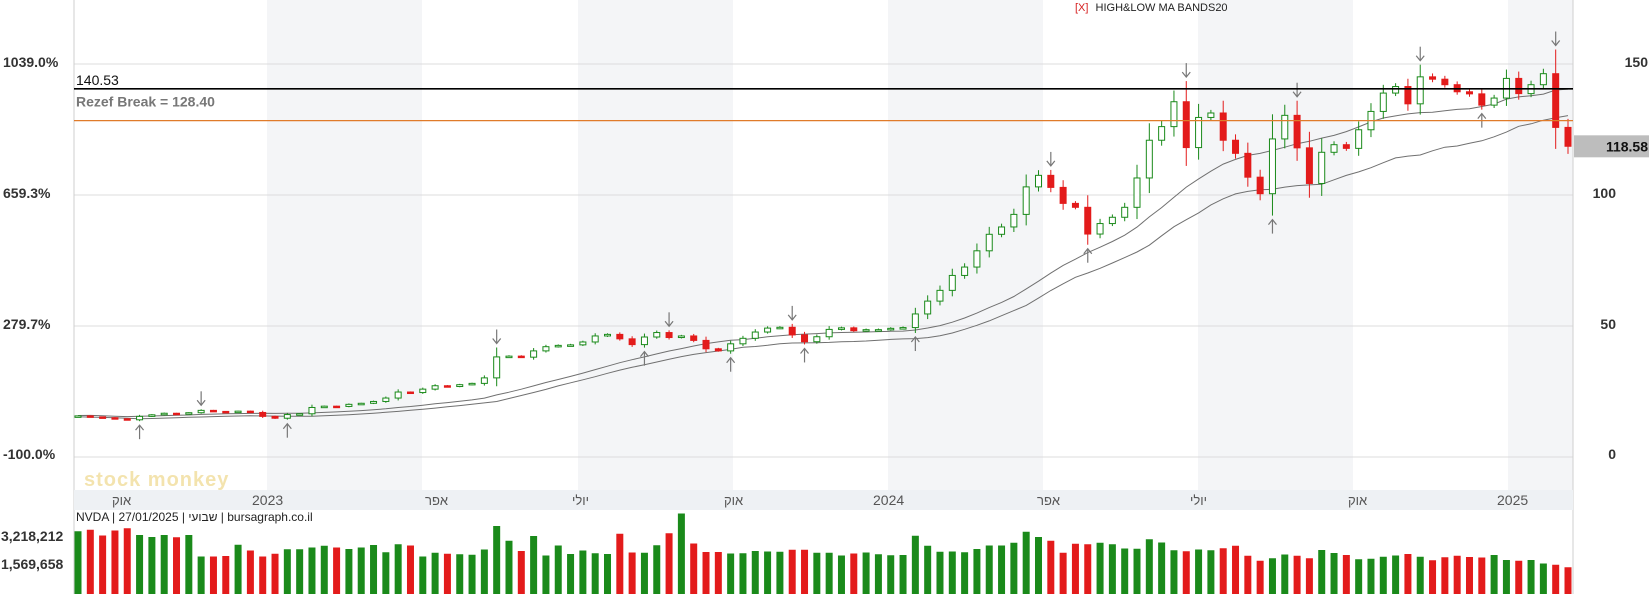 The width and height of the screenshot is (1649, 599). Describe the element at coordinates (1611, 146) in the screenshot. I see `last-price-box` at that location.